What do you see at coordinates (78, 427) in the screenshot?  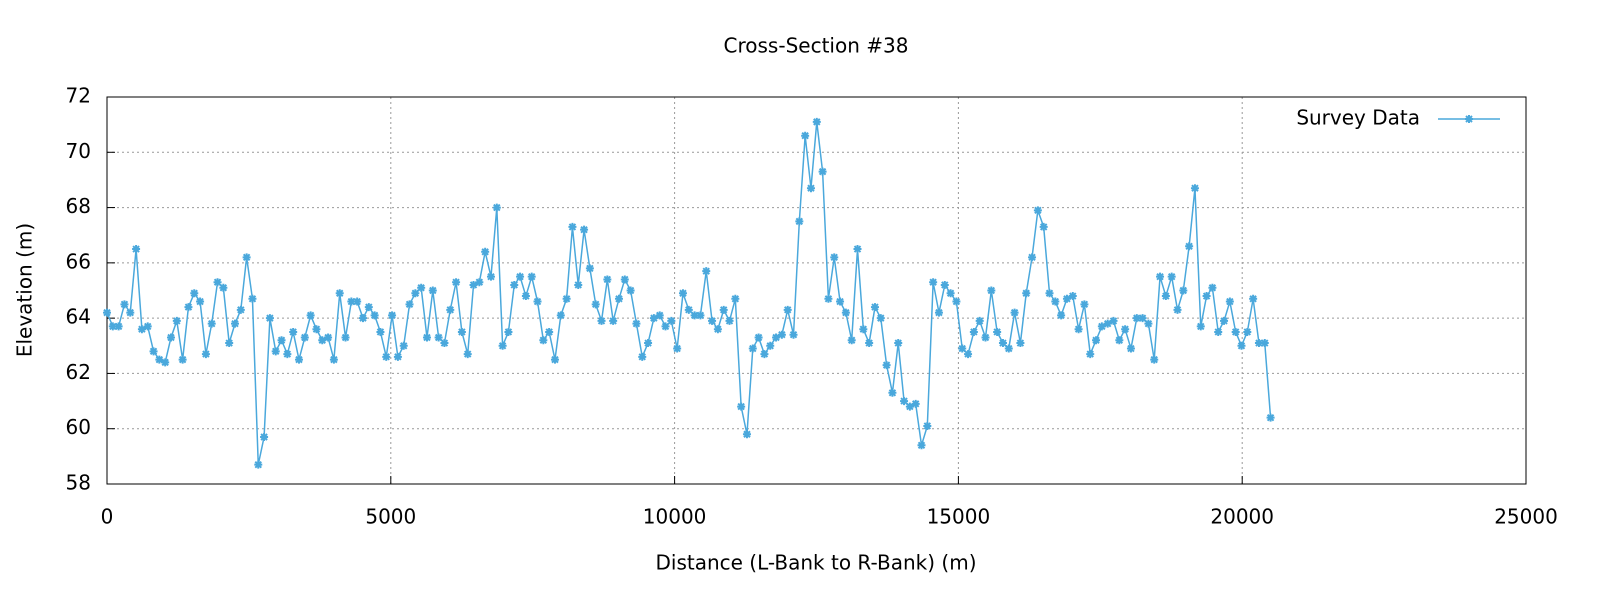 I see `y-tick-label: 60` at bounding box center [78, 427].